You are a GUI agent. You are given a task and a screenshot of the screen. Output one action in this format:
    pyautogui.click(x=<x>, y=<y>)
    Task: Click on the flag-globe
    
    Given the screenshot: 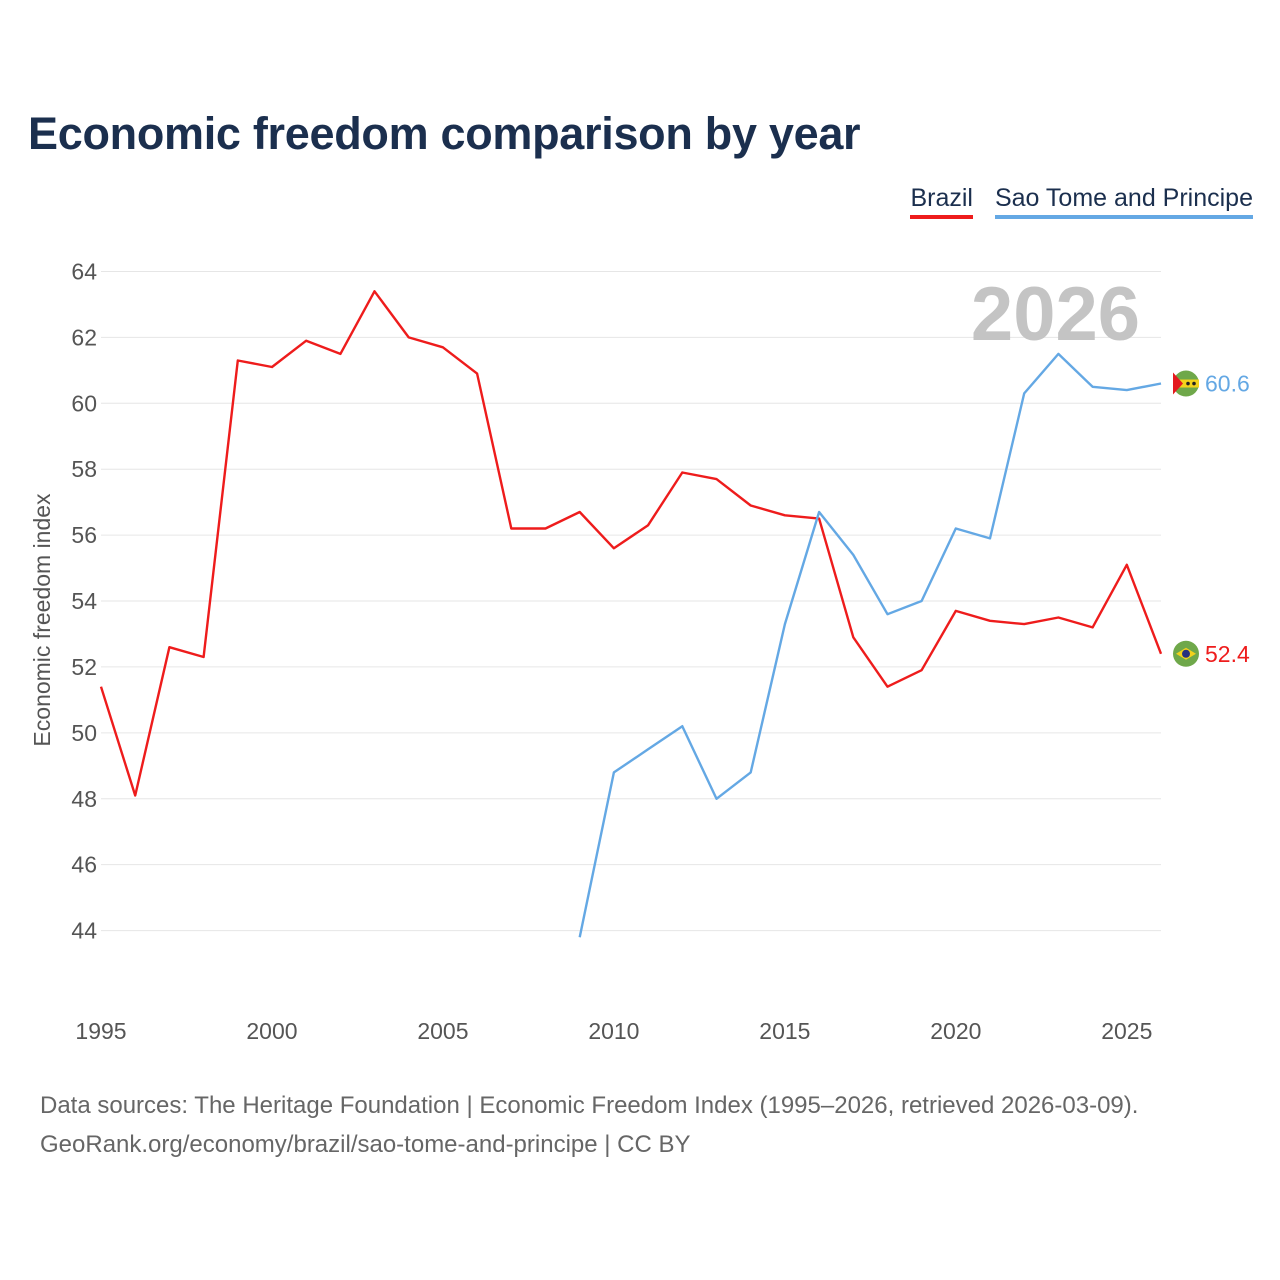 What is the action you would take?
    pyautogui.click(x=1186, y=653)
    